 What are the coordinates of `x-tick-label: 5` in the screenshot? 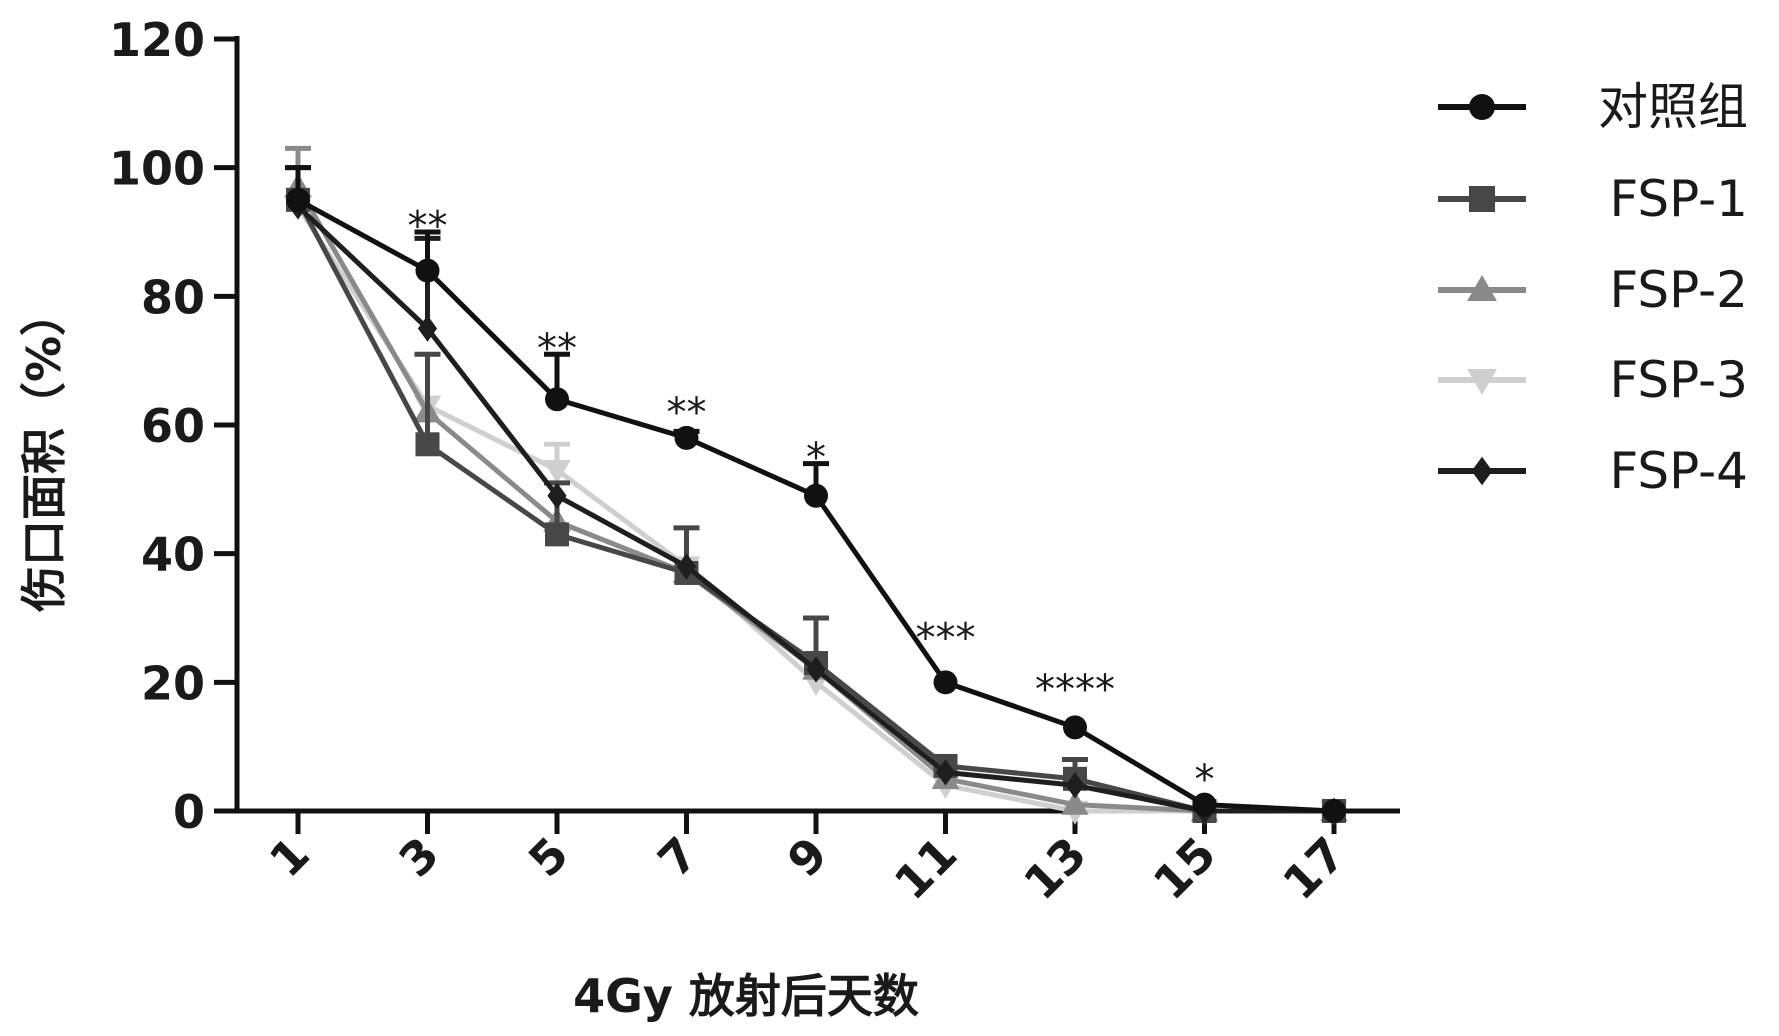 It's located at (548, 857).